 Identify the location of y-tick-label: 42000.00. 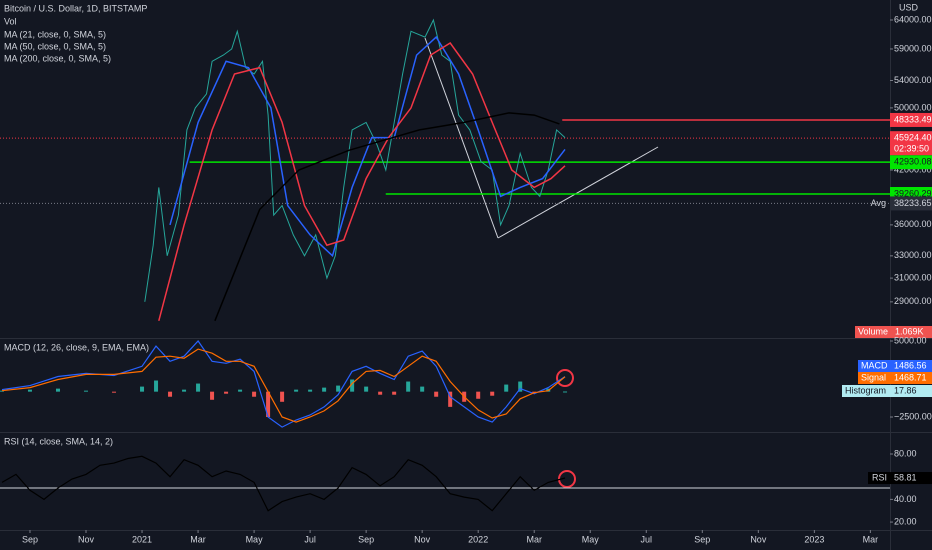
(913, 169).